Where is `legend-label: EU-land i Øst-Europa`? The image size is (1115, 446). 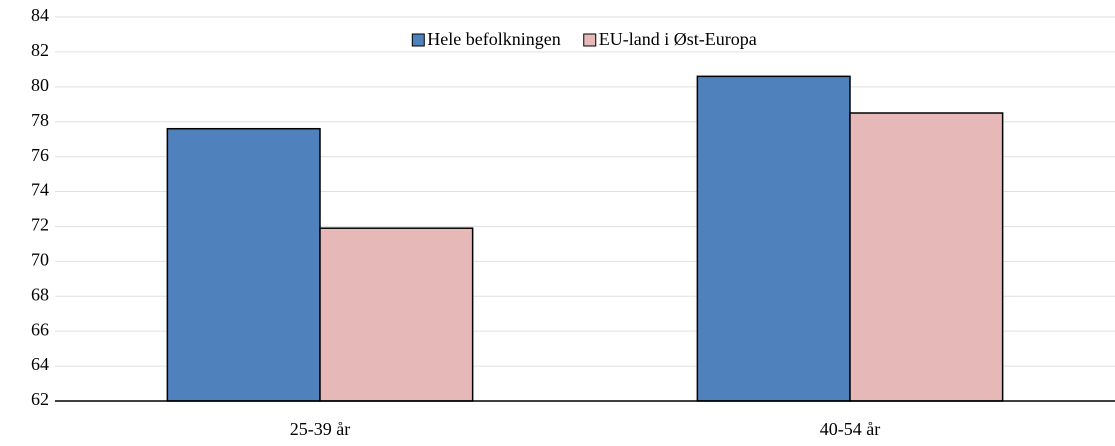
legend-label: EU-land i Øst-Europa is located at coordinates (678, 39).